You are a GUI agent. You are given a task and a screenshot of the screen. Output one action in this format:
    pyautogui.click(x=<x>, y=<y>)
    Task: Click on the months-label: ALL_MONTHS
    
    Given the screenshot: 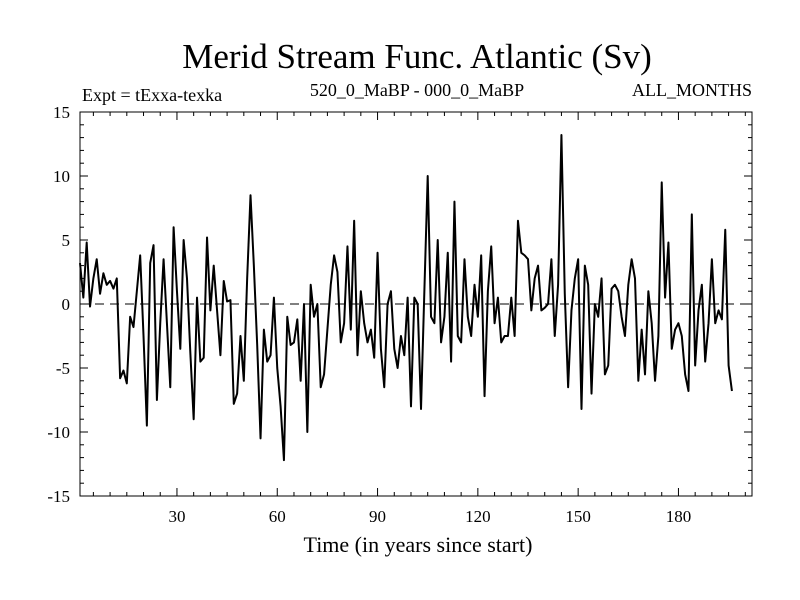 What is the action you would take?
    pyautogui.click(x=692, y=90)
    